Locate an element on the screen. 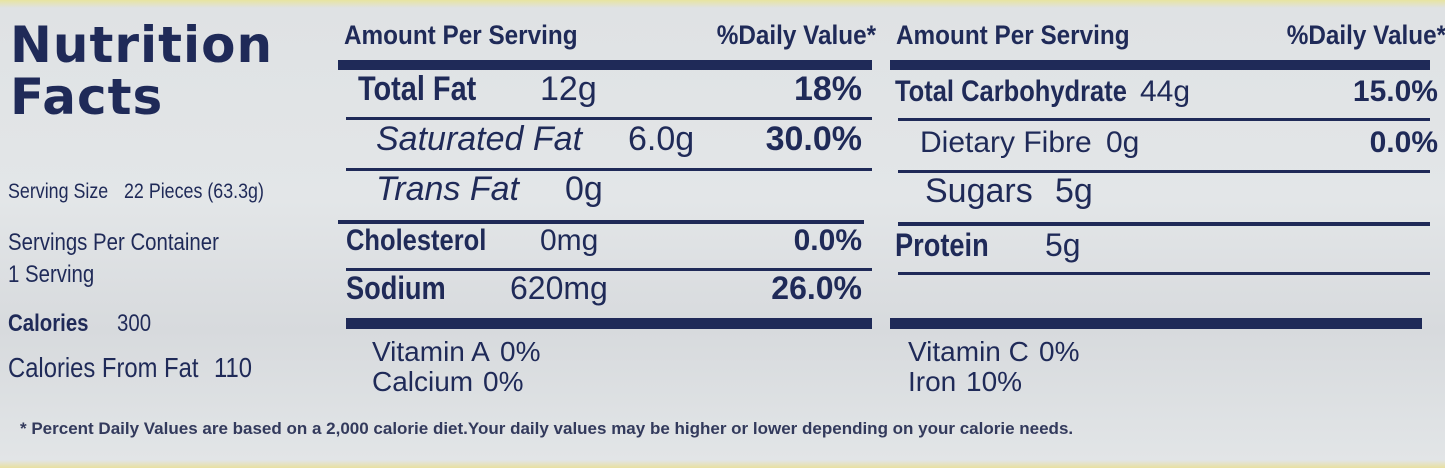 The image size is (1445, 468). nutrient-amount: 620mg is located at coordinates (559, 288).